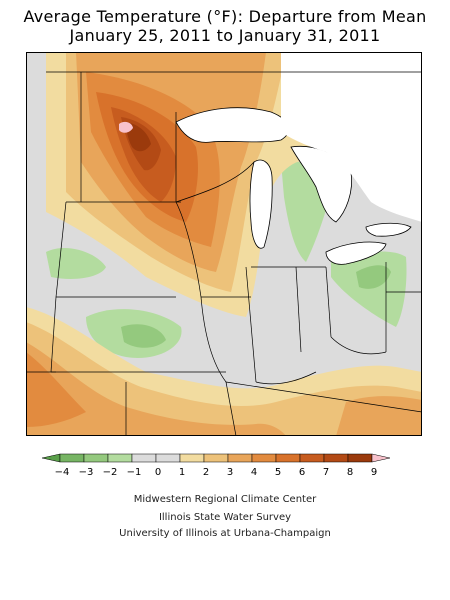  Describe the element at coordinates (278, 472) in the screenshot. I see `legend-tick-label: 5` at that location.